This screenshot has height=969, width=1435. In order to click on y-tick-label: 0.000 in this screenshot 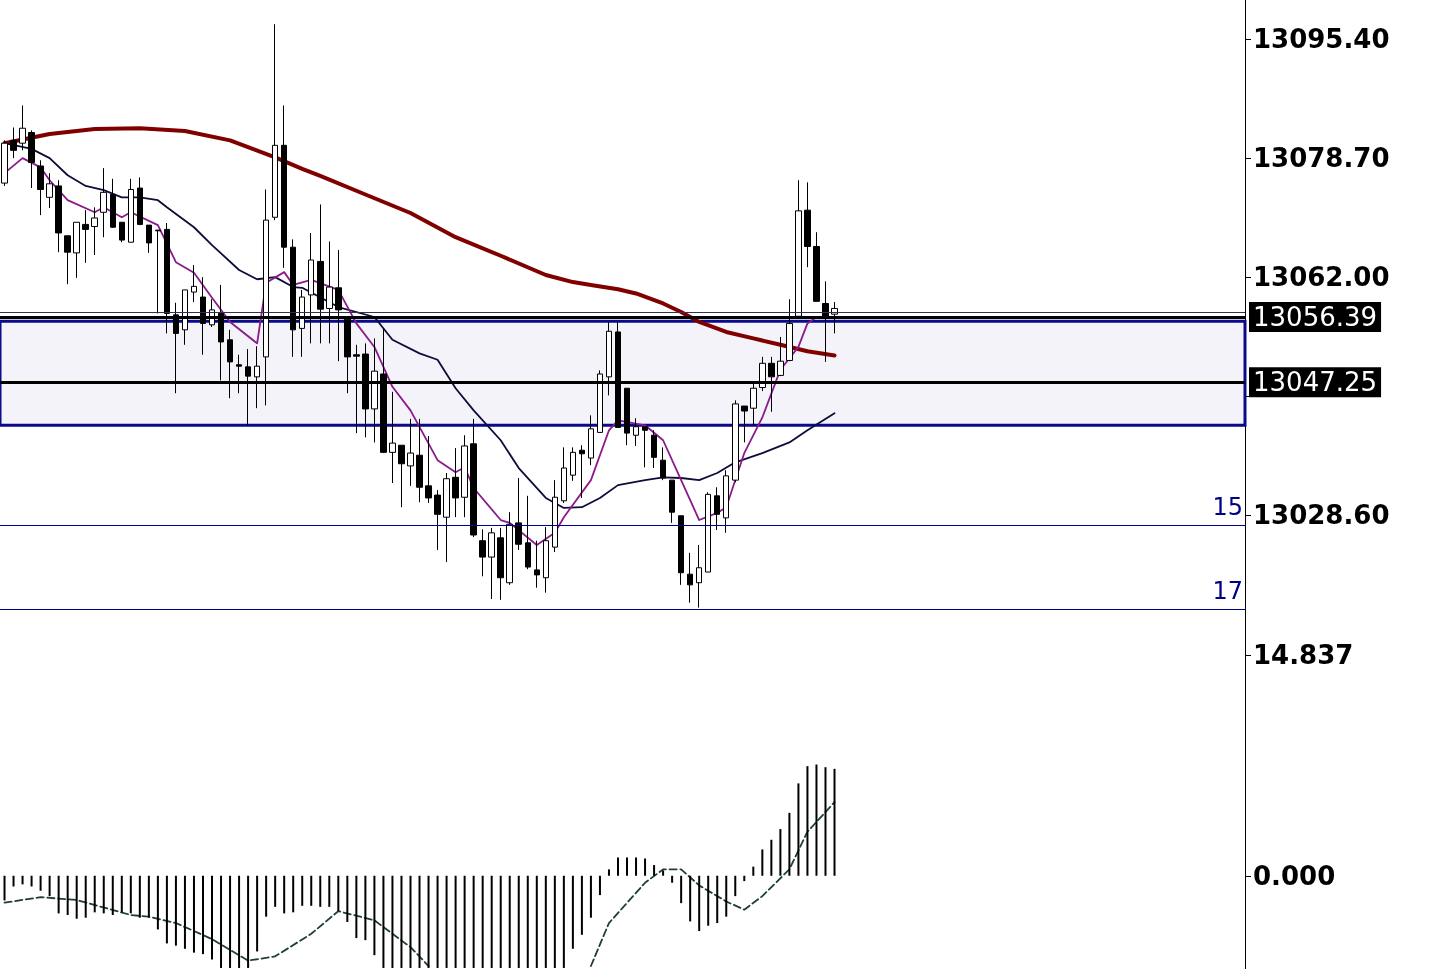, I will do `click(1294, 875)`.